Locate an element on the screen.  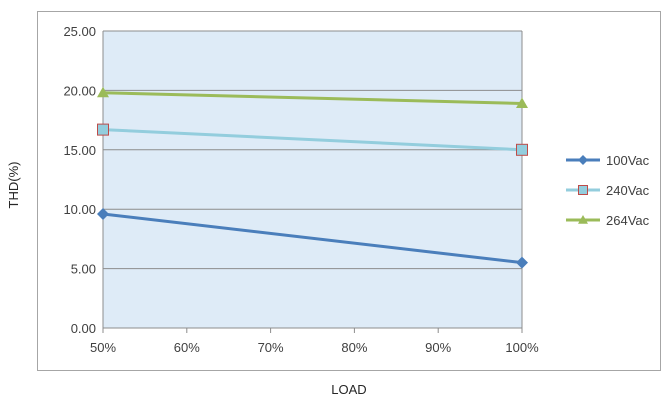
x-axis-ticks: 50% 60% 70% 80% 90% 100% is located at coordinates (314, 341).